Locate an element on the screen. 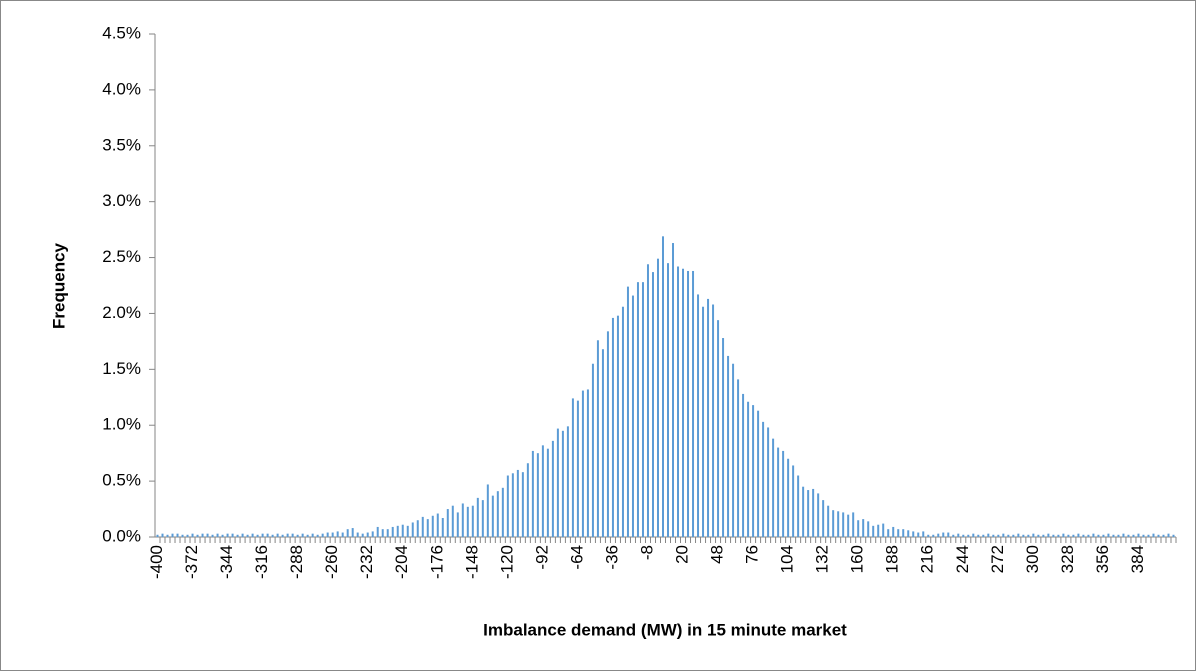  y-tick-label: 2.5% is located at coordinates (121, 256).